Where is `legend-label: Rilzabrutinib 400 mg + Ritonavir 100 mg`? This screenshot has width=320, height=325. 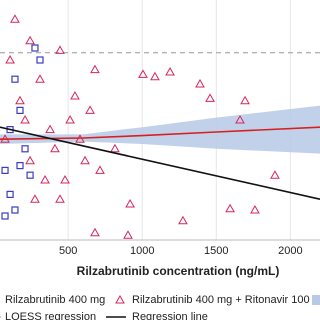 legend-label: Rilzabrutinib 400 mg + Ritonavir 100 mg is located at coordinates (226, 300).